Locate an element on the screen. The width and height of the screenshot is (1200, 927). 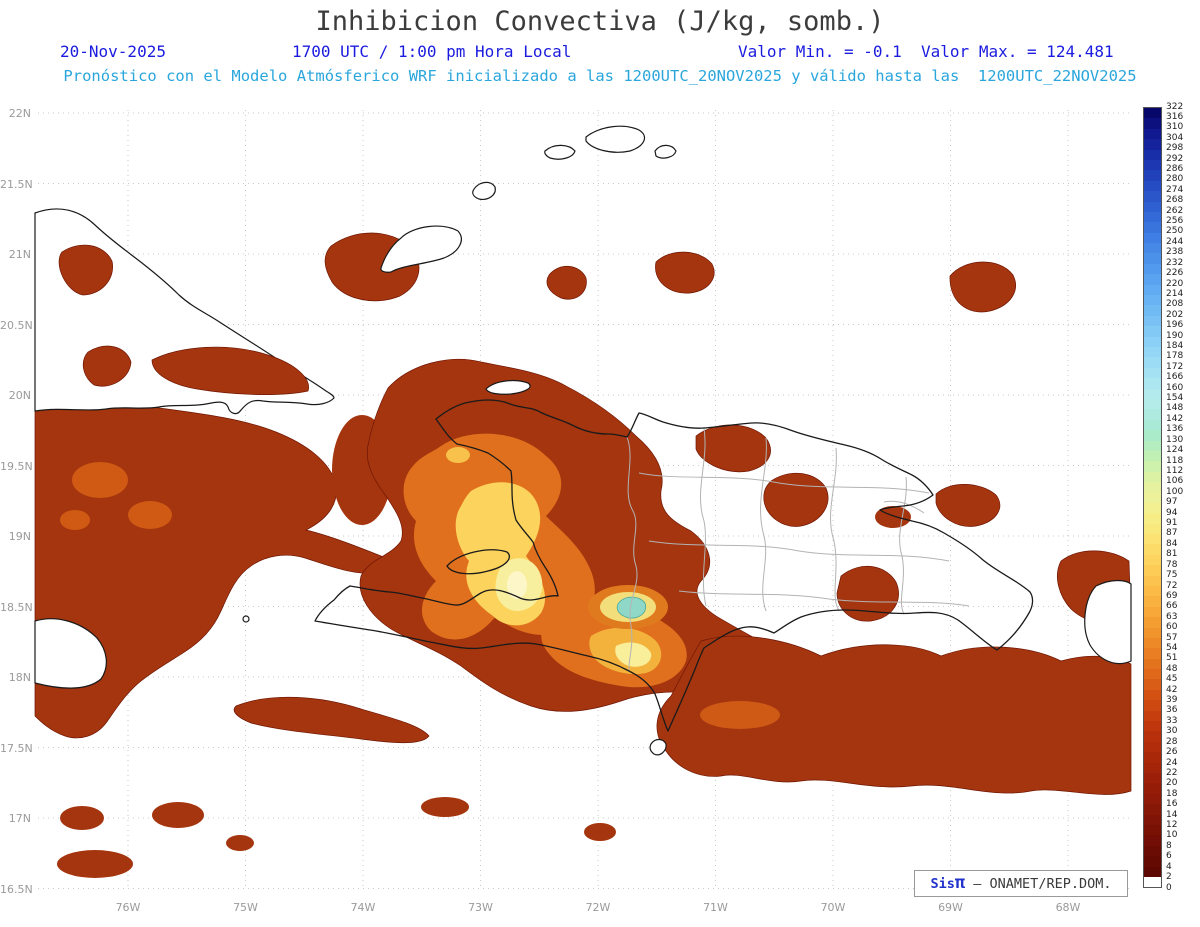
lat-tick-label: 18N is located at coordinates (19, 677).